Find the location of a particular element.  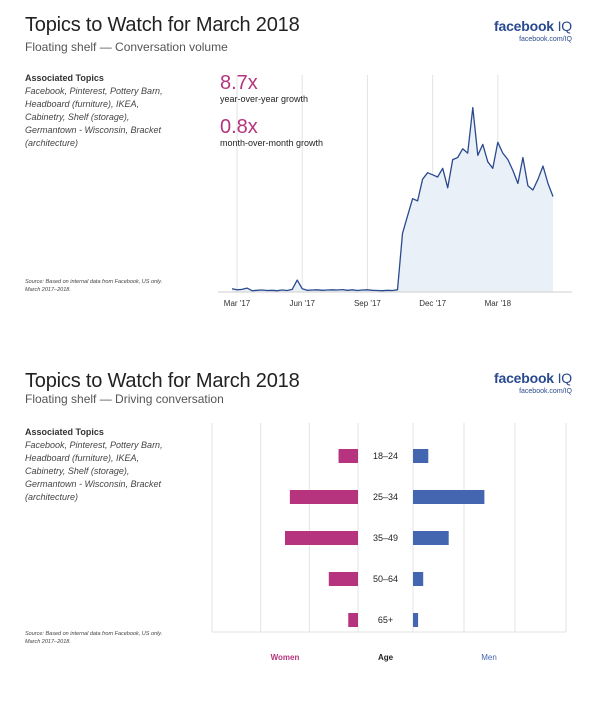

mom-growth-value: 0.8x is located at coordinates (239, 127).